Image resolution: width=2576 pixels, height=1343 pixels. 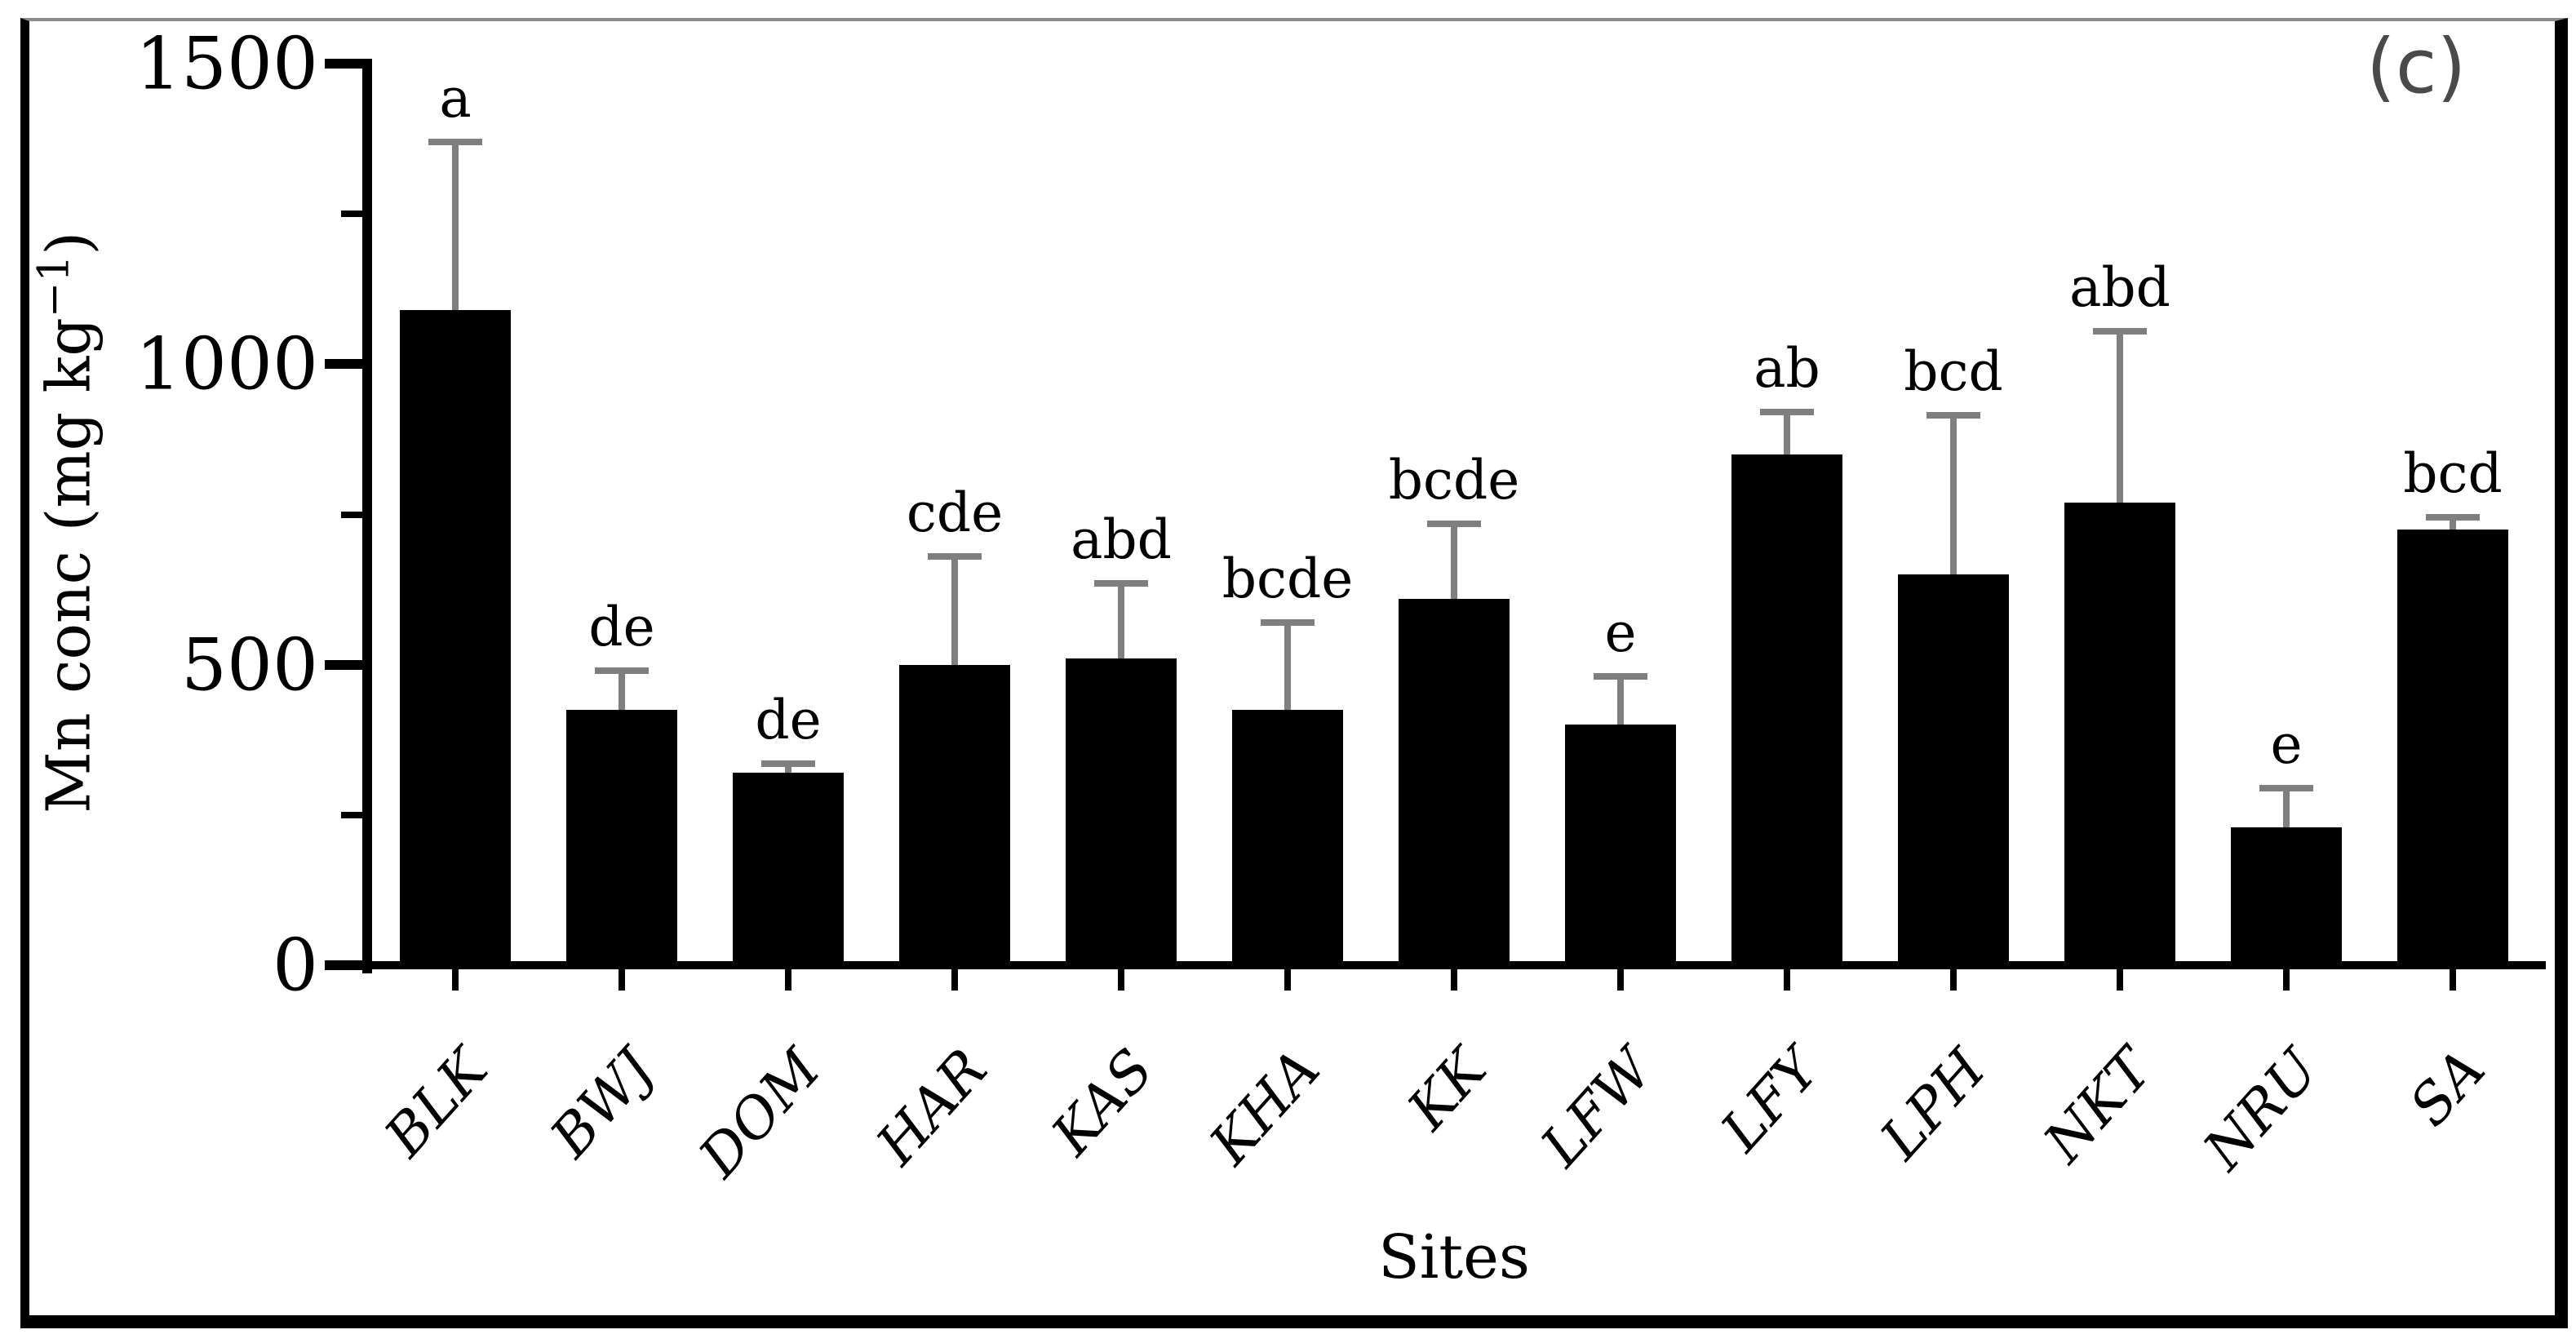 I want to click on error-bar-stem-KHA, so click(x=1287, y=666).